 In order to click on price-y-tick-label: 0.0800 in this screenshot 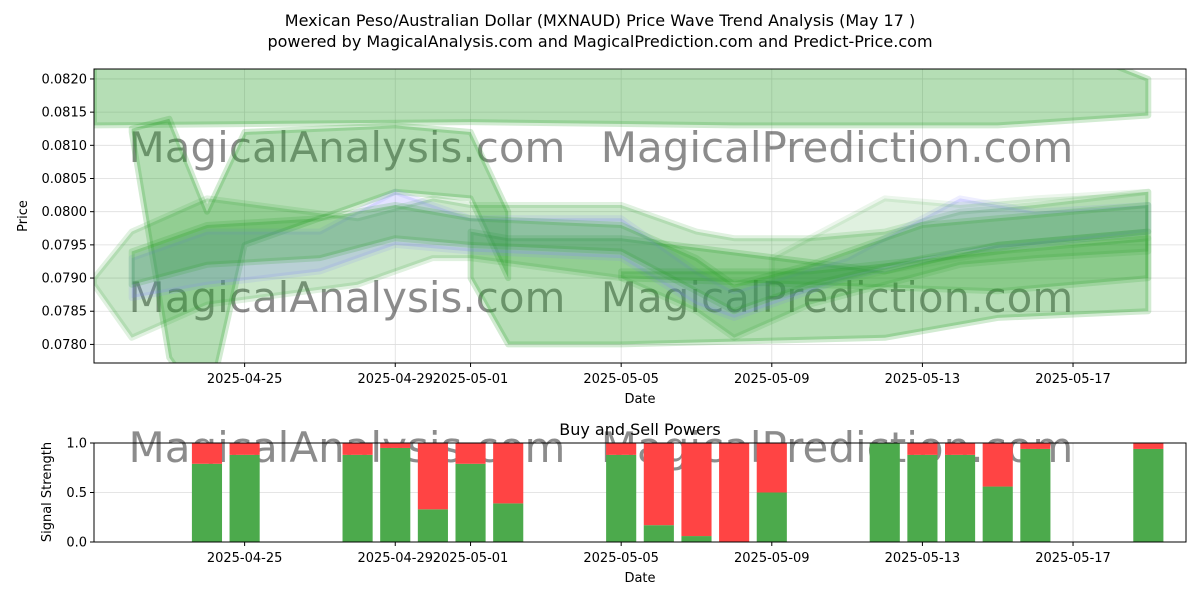, I will do `click(65, 212)`.